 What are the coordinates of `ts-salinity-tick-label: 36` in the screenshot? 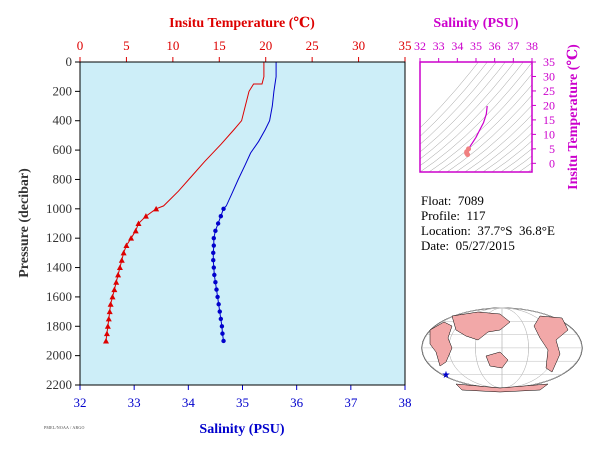 It's located at (495, 46).